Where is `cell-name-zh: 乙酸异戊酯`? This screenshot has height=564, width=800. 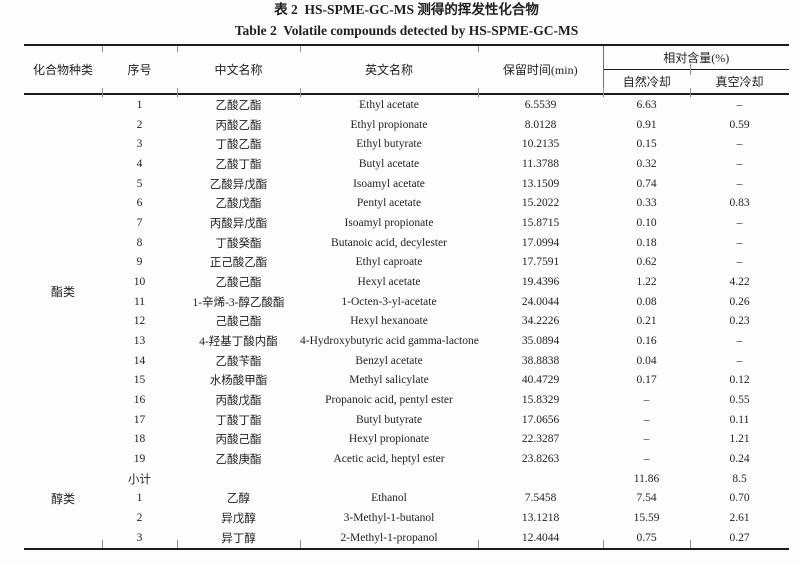
cell-name-zh: 乙酸异戊酯 is located at coordinates (238, 184).